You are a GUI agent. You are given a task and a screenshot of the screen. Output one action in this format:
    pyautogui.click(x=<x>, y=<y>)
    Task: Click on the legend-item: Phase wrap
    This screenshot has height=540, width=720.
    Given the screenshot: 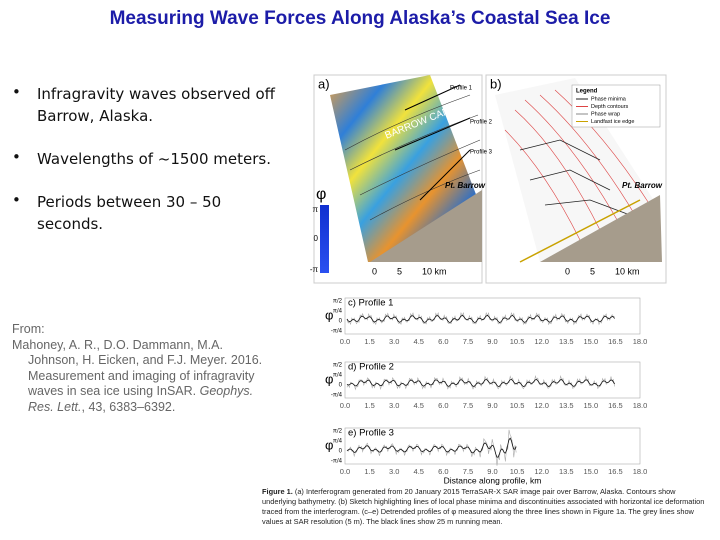 What is the action you would take?
    pyautogui.click(x=605, y=114)
    